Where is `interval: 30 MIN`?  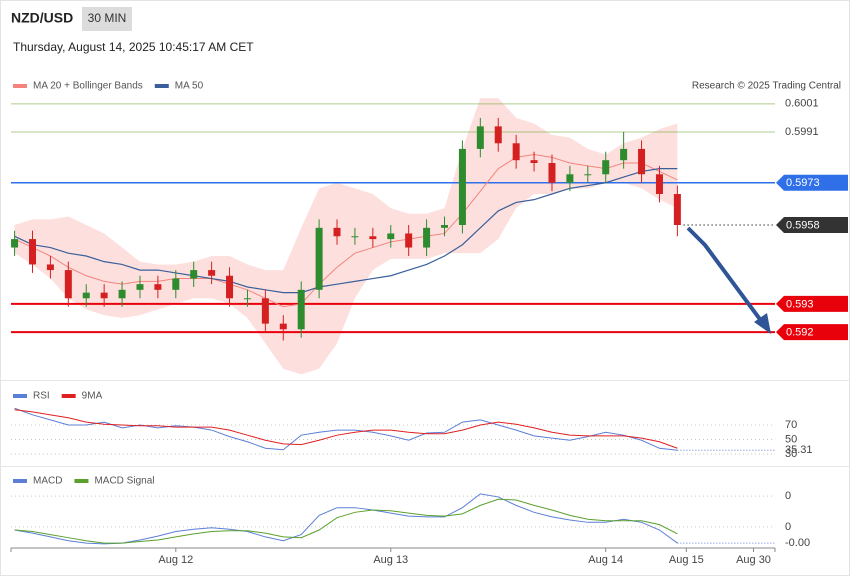 interval: 30 MIN is located at coordinates (107, 18).